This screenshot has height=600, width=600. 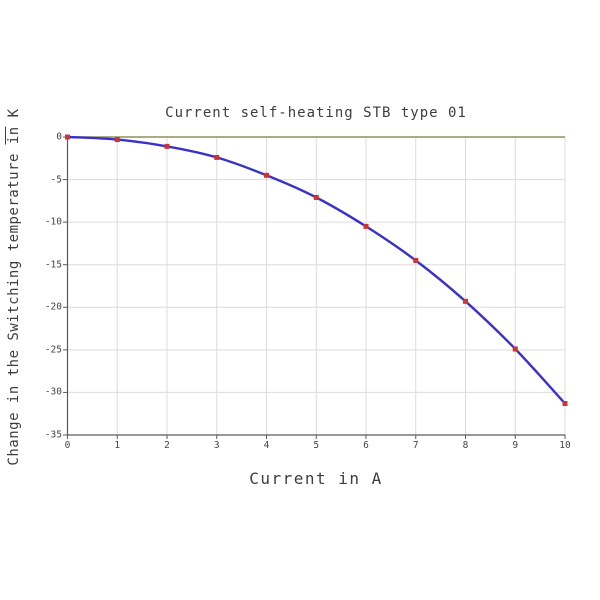 What do you see at coordinates (53, 350) in the screenshot?
I see `y-tick-label: -25` at bounding box center [53, 350].